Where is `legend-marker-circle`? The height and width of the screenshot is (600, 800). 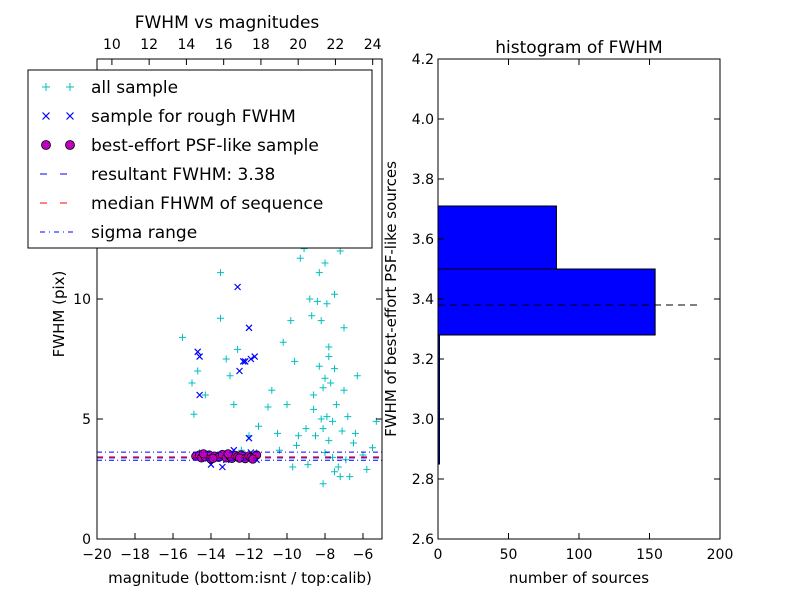
legend-marker-circle is located at coordinates (70, 145).